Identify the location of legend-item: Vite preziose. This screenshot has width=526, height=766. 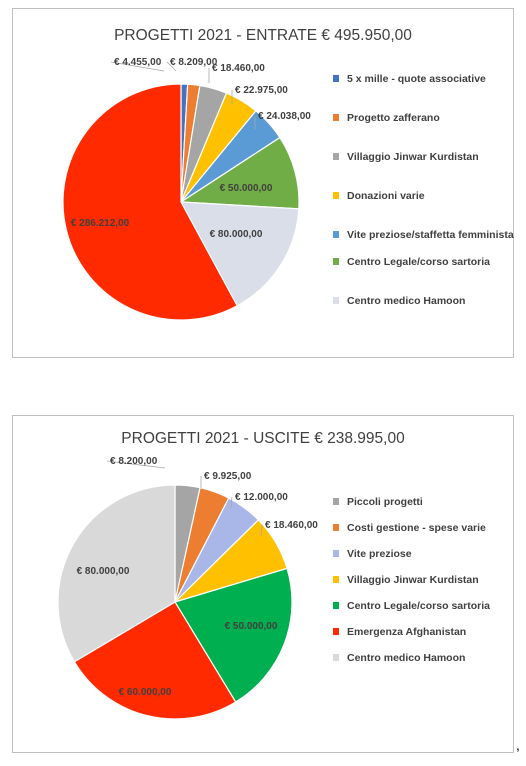
(425, 554).